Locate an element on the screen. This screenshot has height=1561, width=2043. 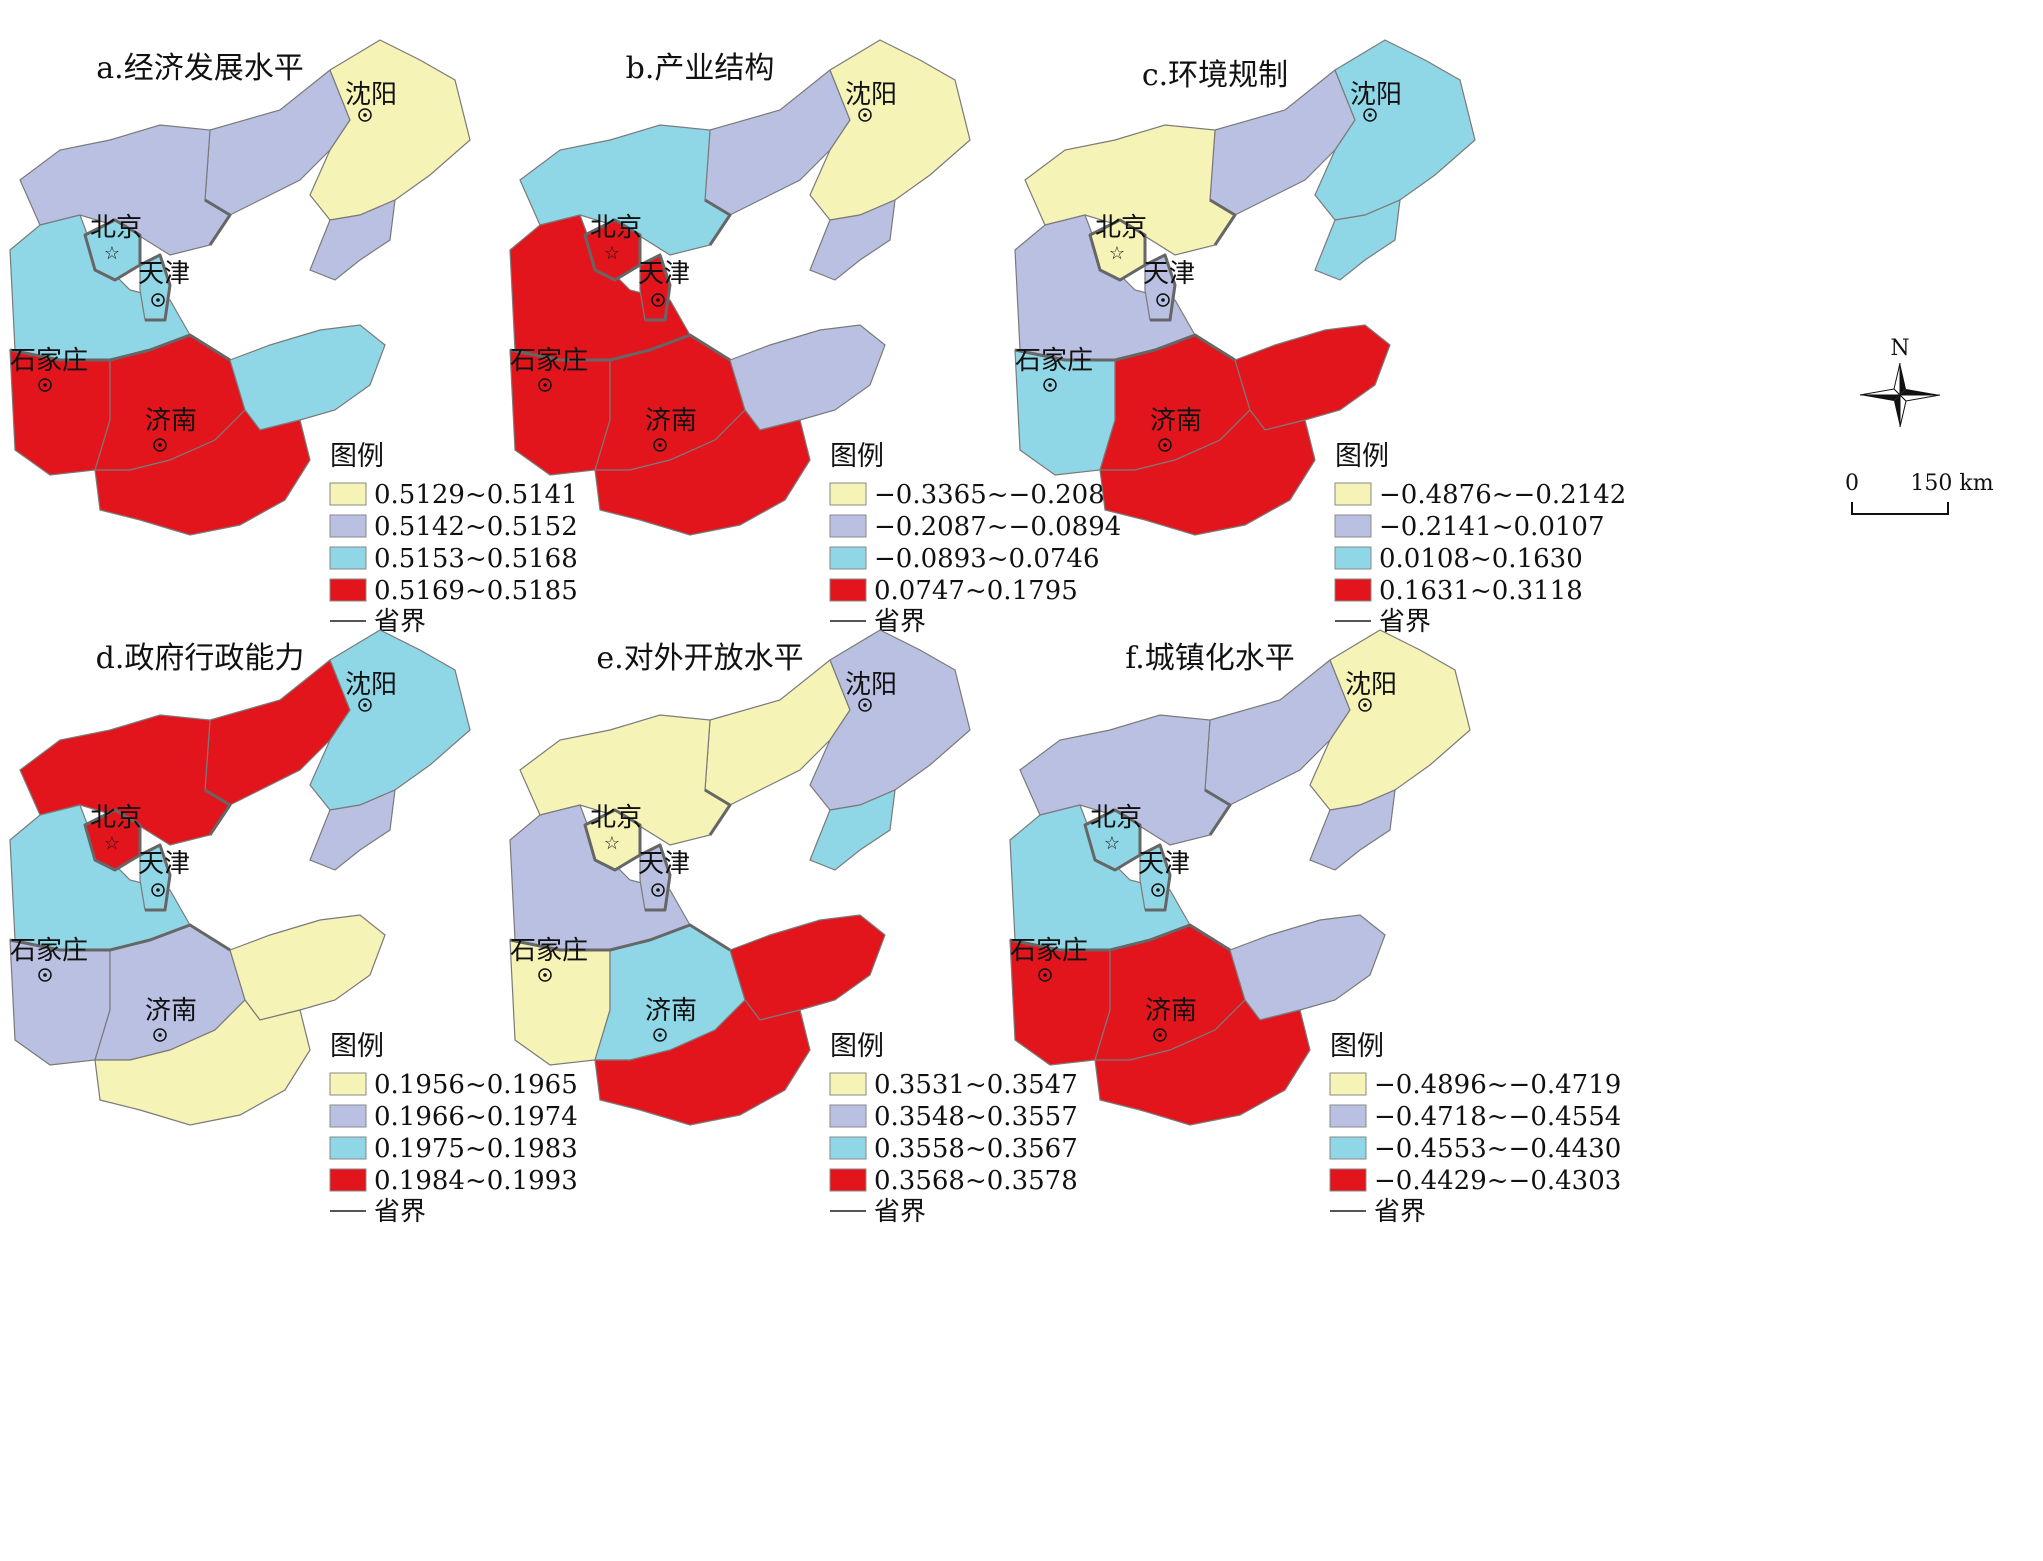
legend-label: 0.1975~0.1983 is located at coordinates (476, 1149).